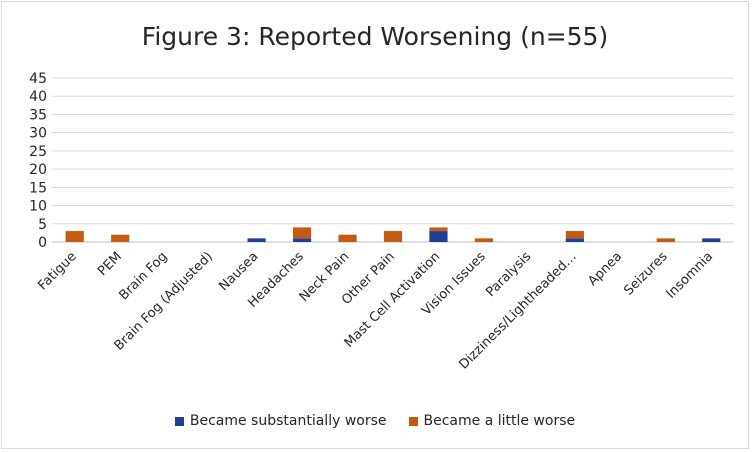  Describe the element at coordinates (413, 421) in the screenshot. I see `legend-swatch-little-worse` at that location.